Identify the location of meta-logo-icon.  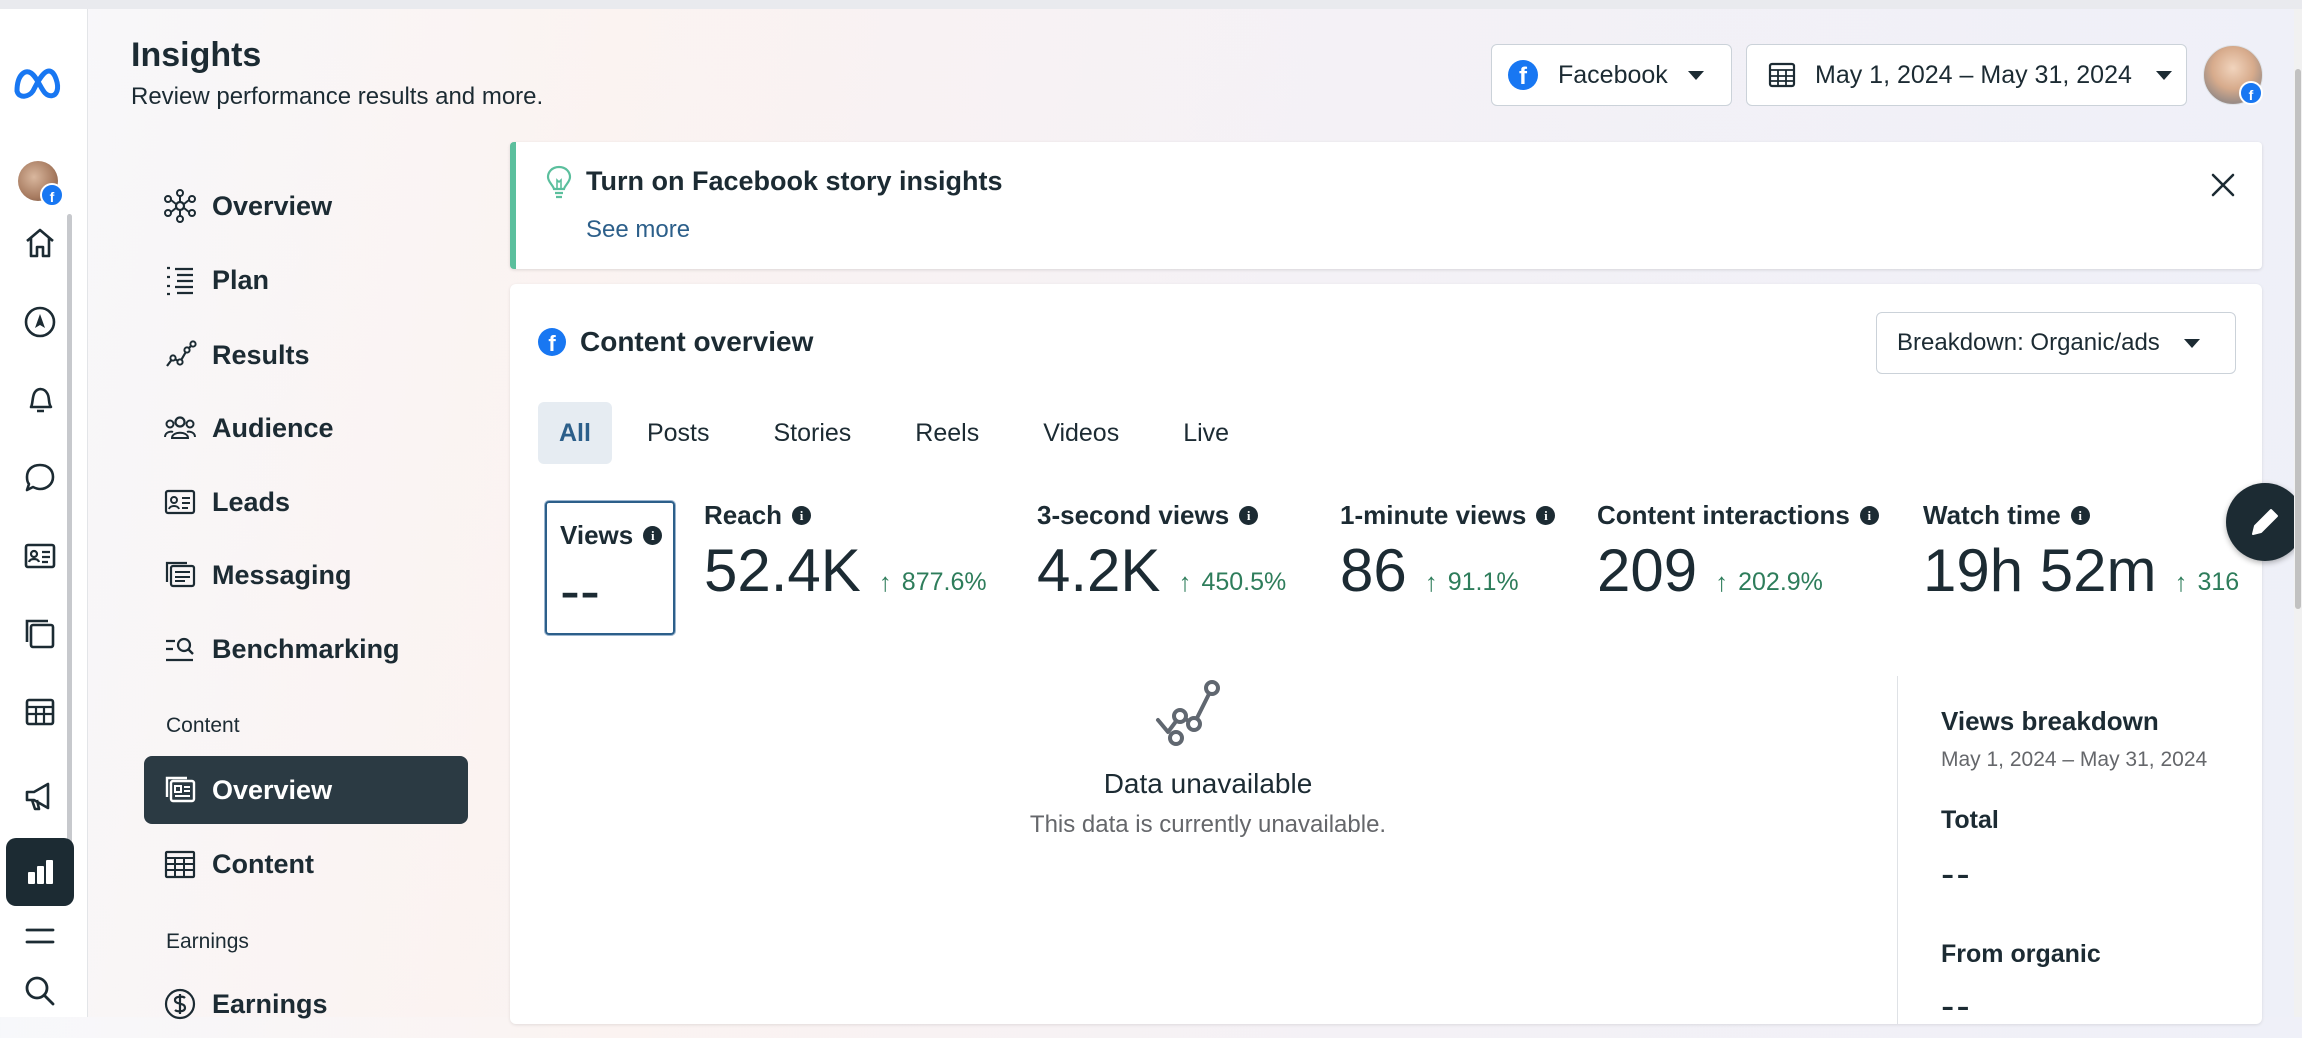
(41, 83).